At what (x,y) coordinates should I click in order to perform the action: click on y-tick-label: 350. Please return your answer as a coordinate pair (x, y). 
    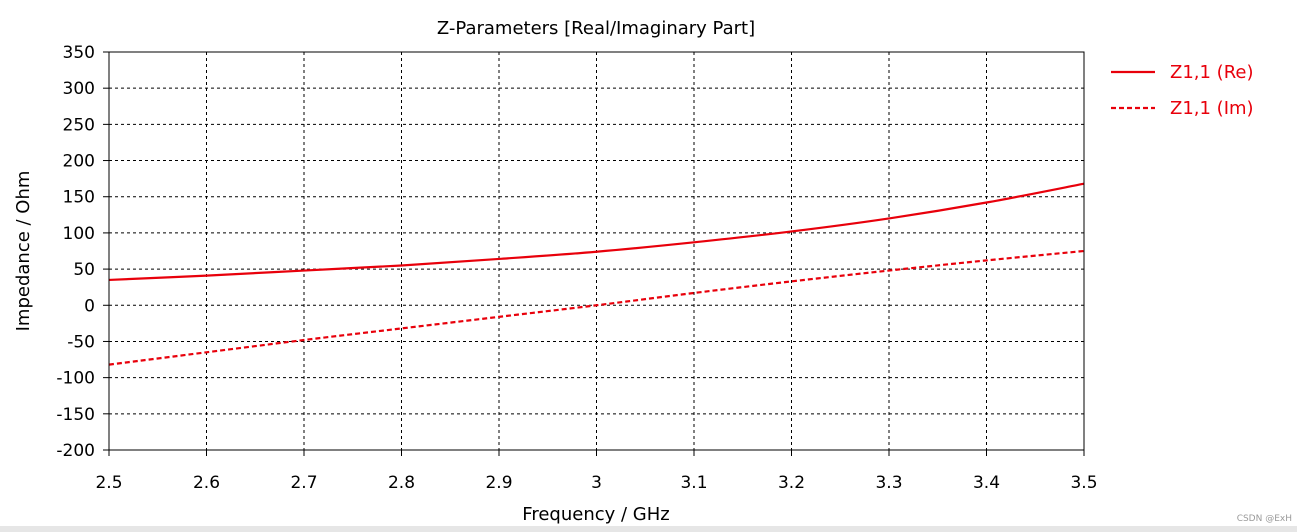
    Looking at the image, I should click on (79, 53).